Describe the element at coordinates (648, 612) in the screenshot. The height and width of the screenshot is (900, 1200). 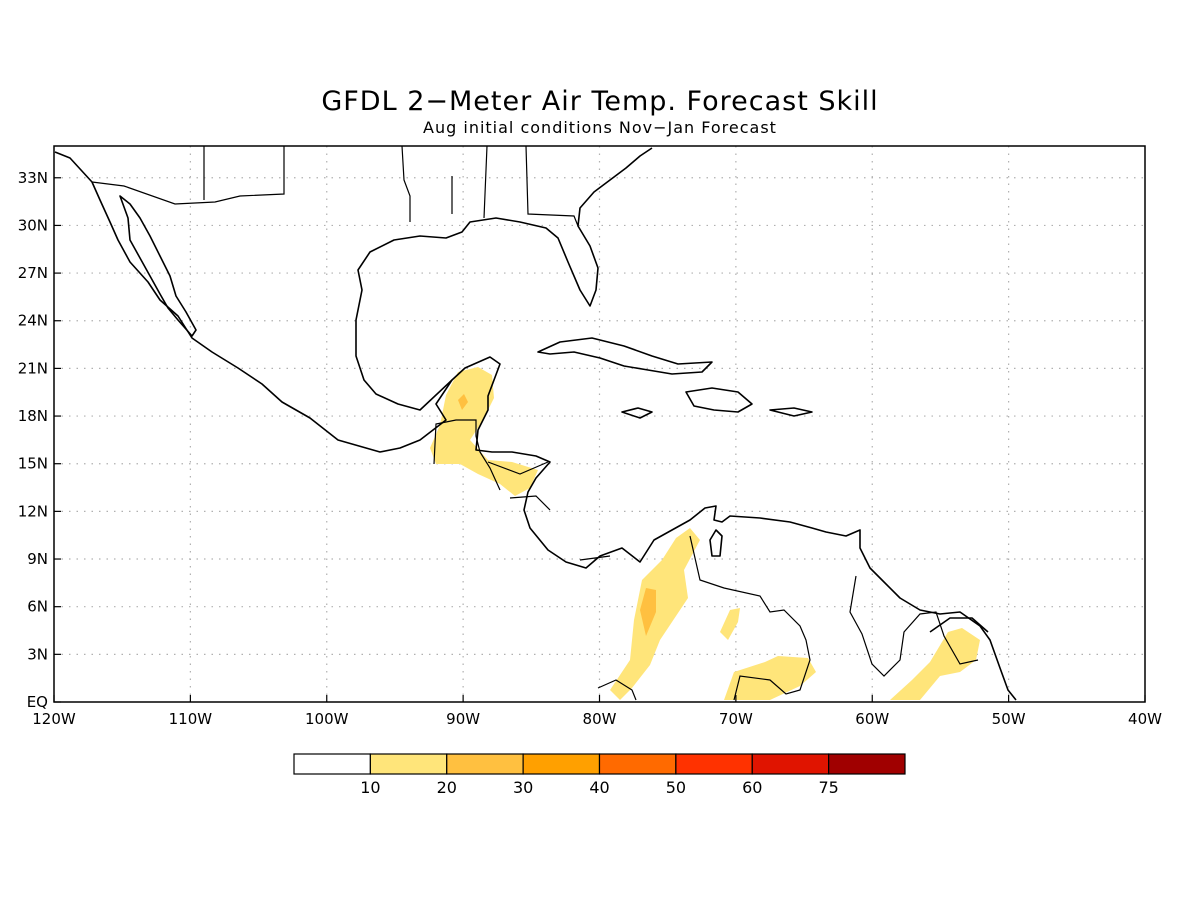
I see `skill-area-orange-patch` at that location.